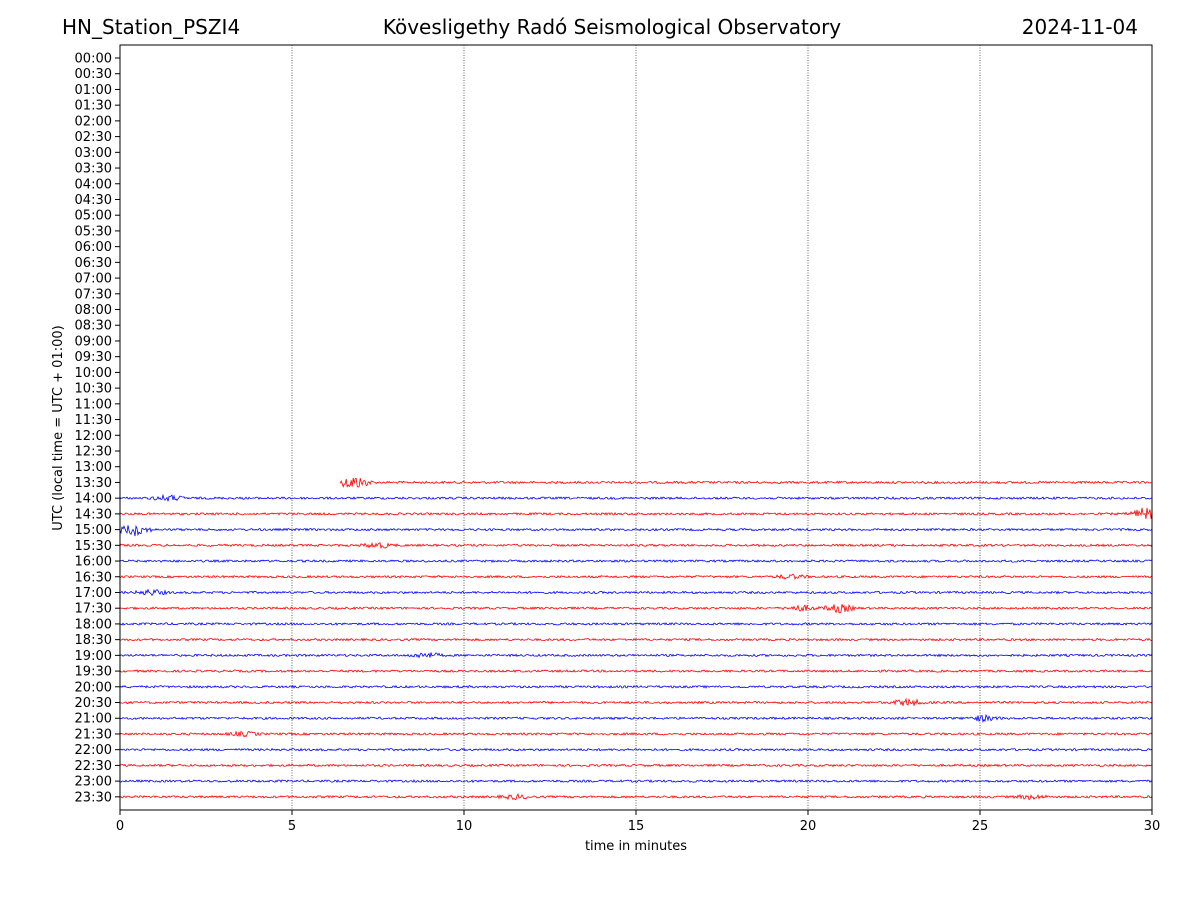 The width and height of the screenshot is (1200, 900). What do you see at coordinates (93, 687) in the screenshot?
I see `y-tick-label: 20:00` at bounding box center [93, 687].